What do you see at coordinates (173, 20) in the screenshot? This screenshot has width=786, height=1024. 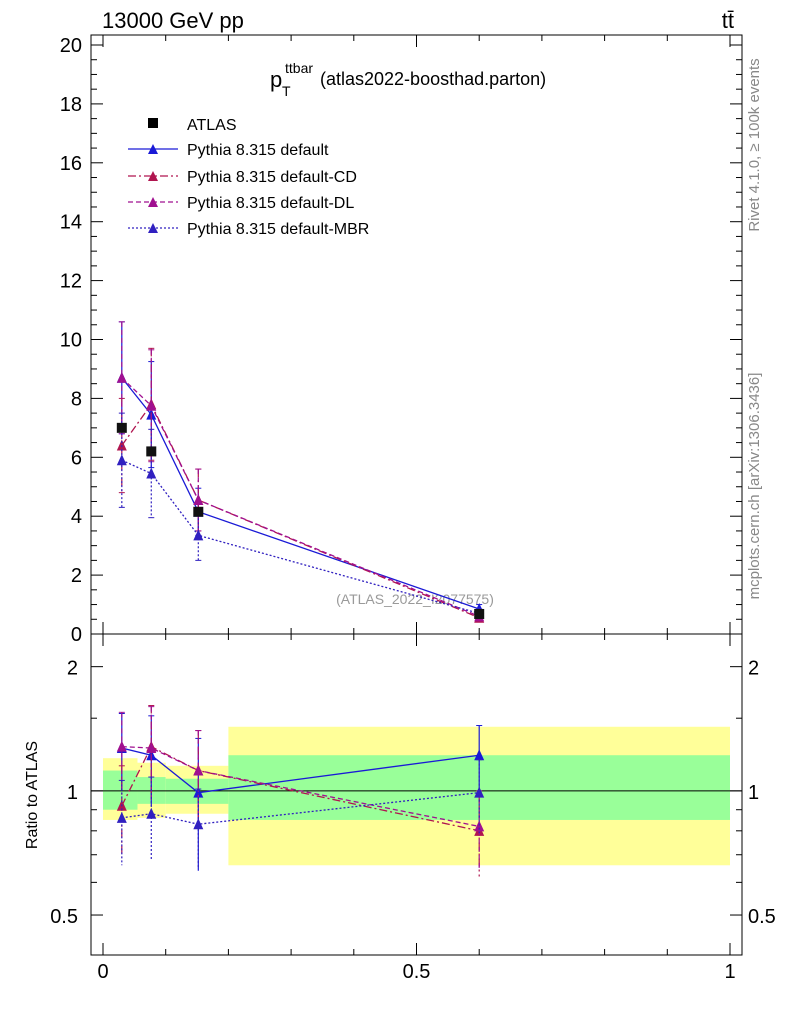 I see `energy-label: 13000 GeV pp` at bounding box center [173, 20].